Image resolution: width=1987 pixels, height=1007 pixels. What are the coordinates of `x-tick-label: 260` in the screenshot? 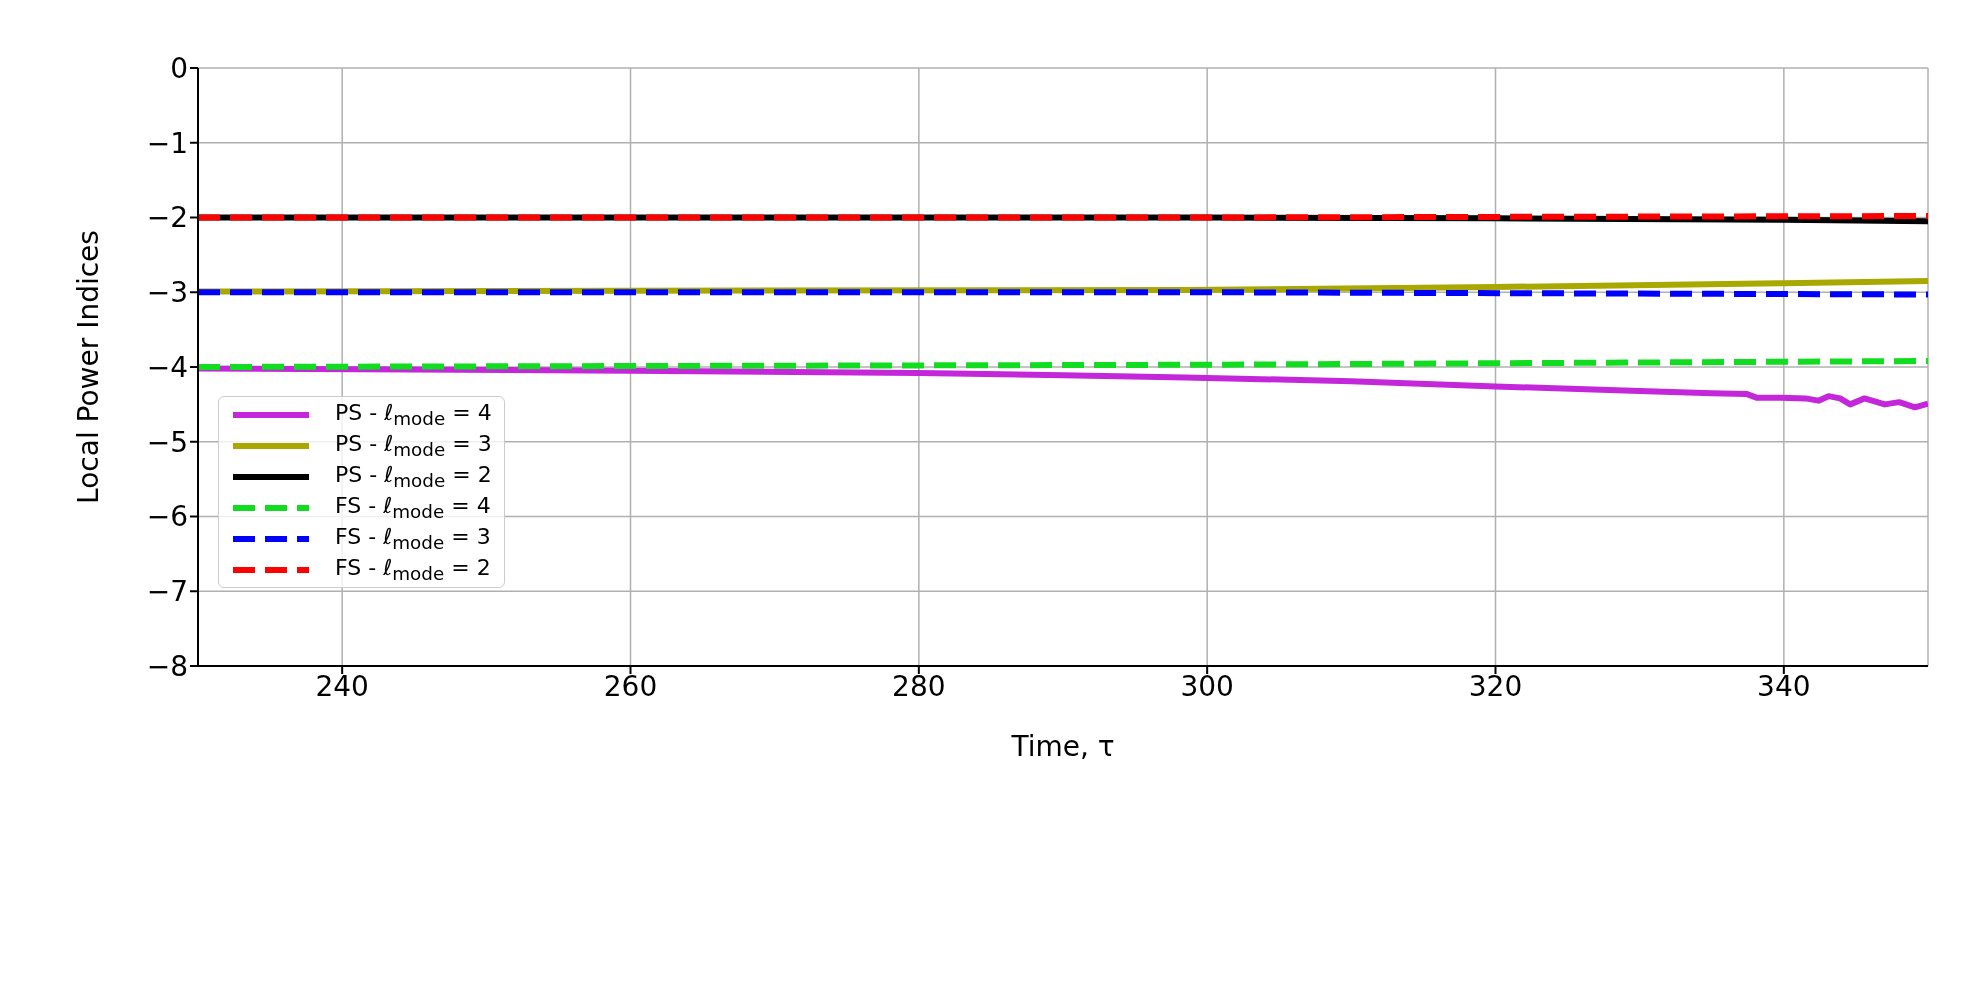 It's located at (630, 686).